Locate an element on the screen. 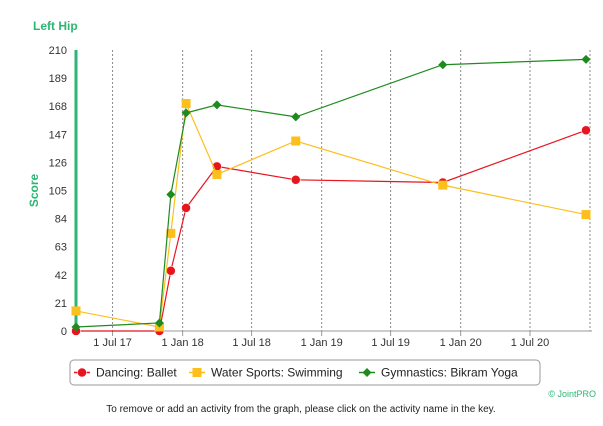  x-tick-label: 1 Jul 17 is located at coordinates (112, 343).